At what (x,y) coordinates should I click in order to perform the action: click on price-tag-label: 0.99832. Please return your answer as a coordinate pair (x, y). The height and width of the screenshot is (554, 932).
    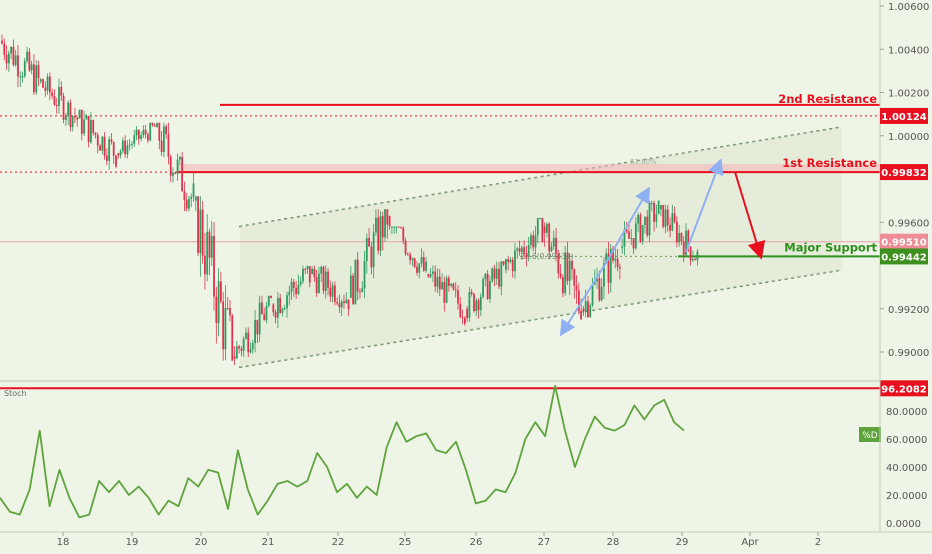
    Looking at the image, I should click on (904, 173).